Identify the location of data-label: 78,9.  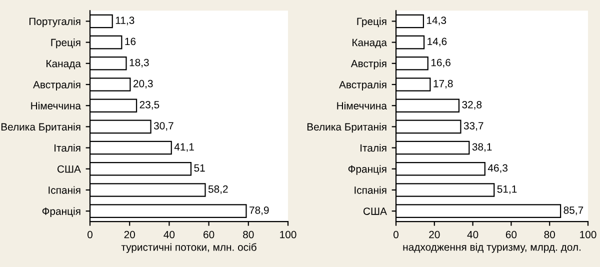
(259, 211).